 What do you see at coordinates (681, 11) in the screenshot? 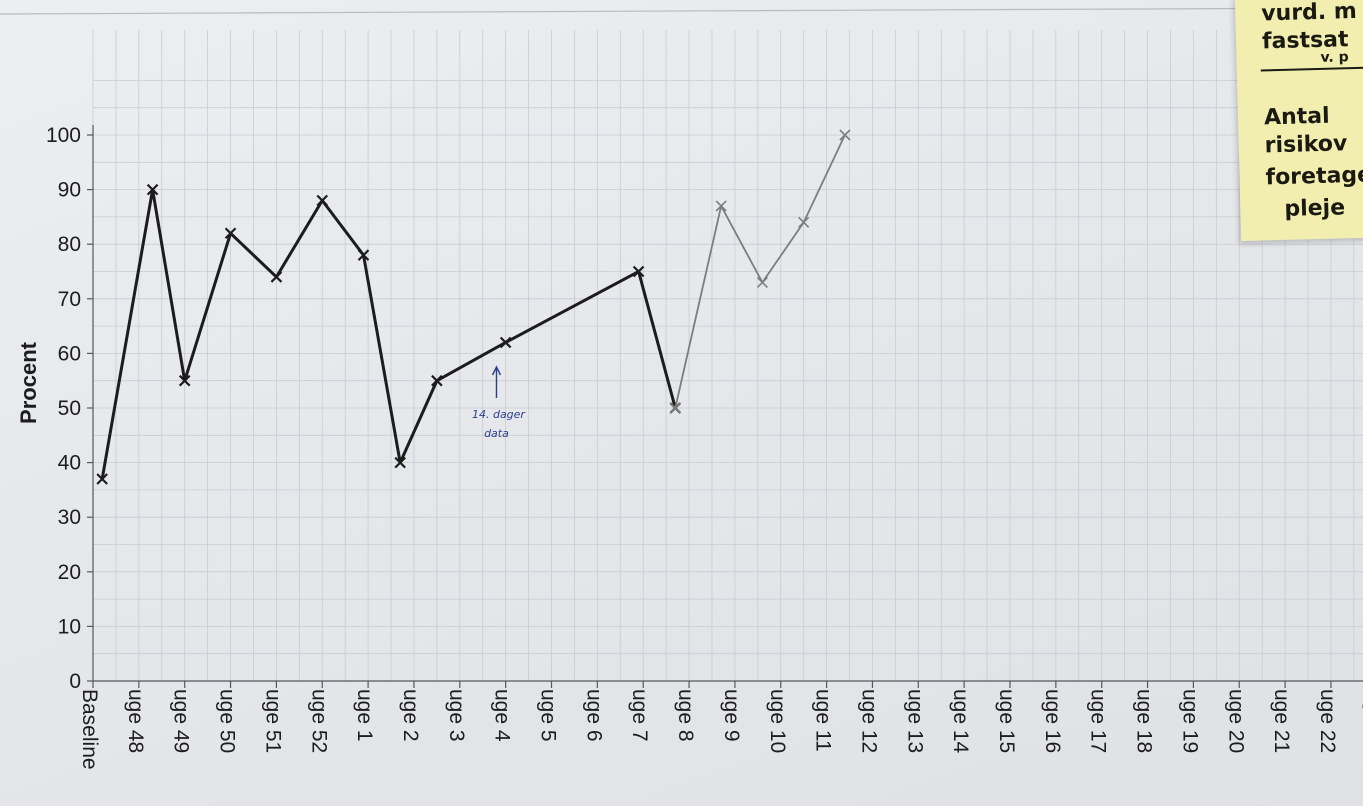
I see `chart-border-top` at bounding box center [681, 11].